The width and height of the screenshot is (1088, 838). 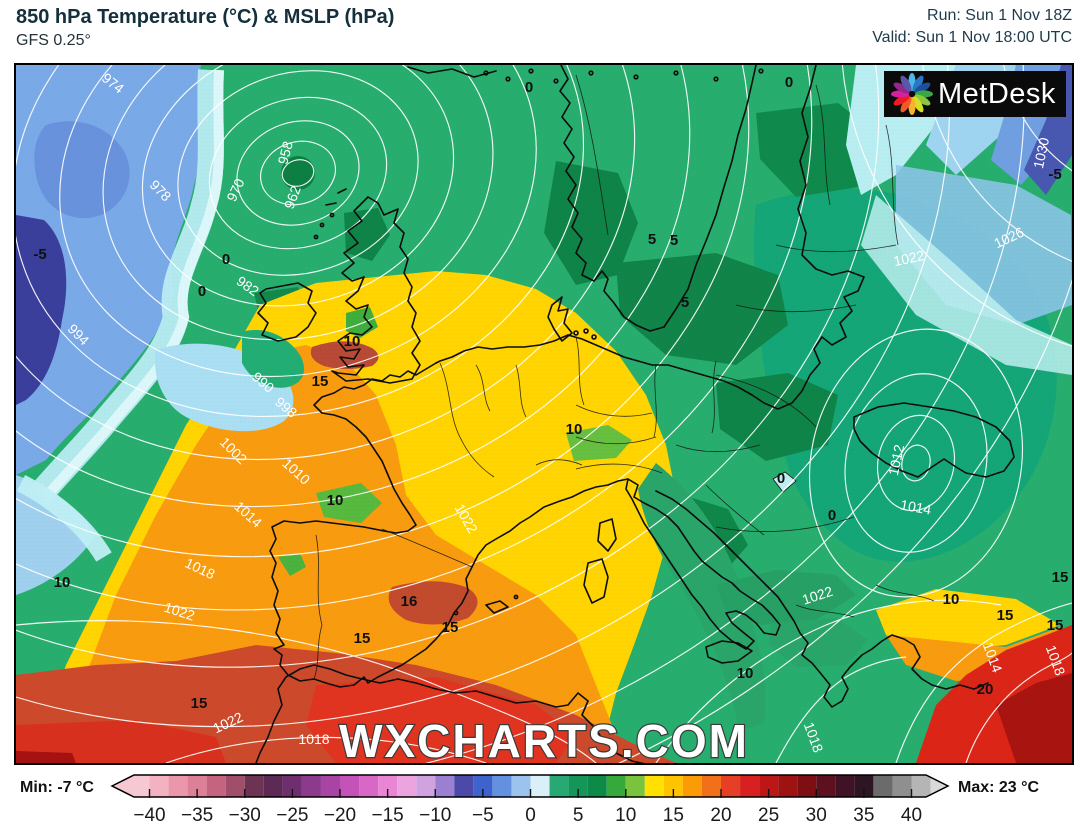 What do you see at coordinates (313, 739) in the screenshot?
I see `svg-text: 1018` at bounding box center [313, 739].